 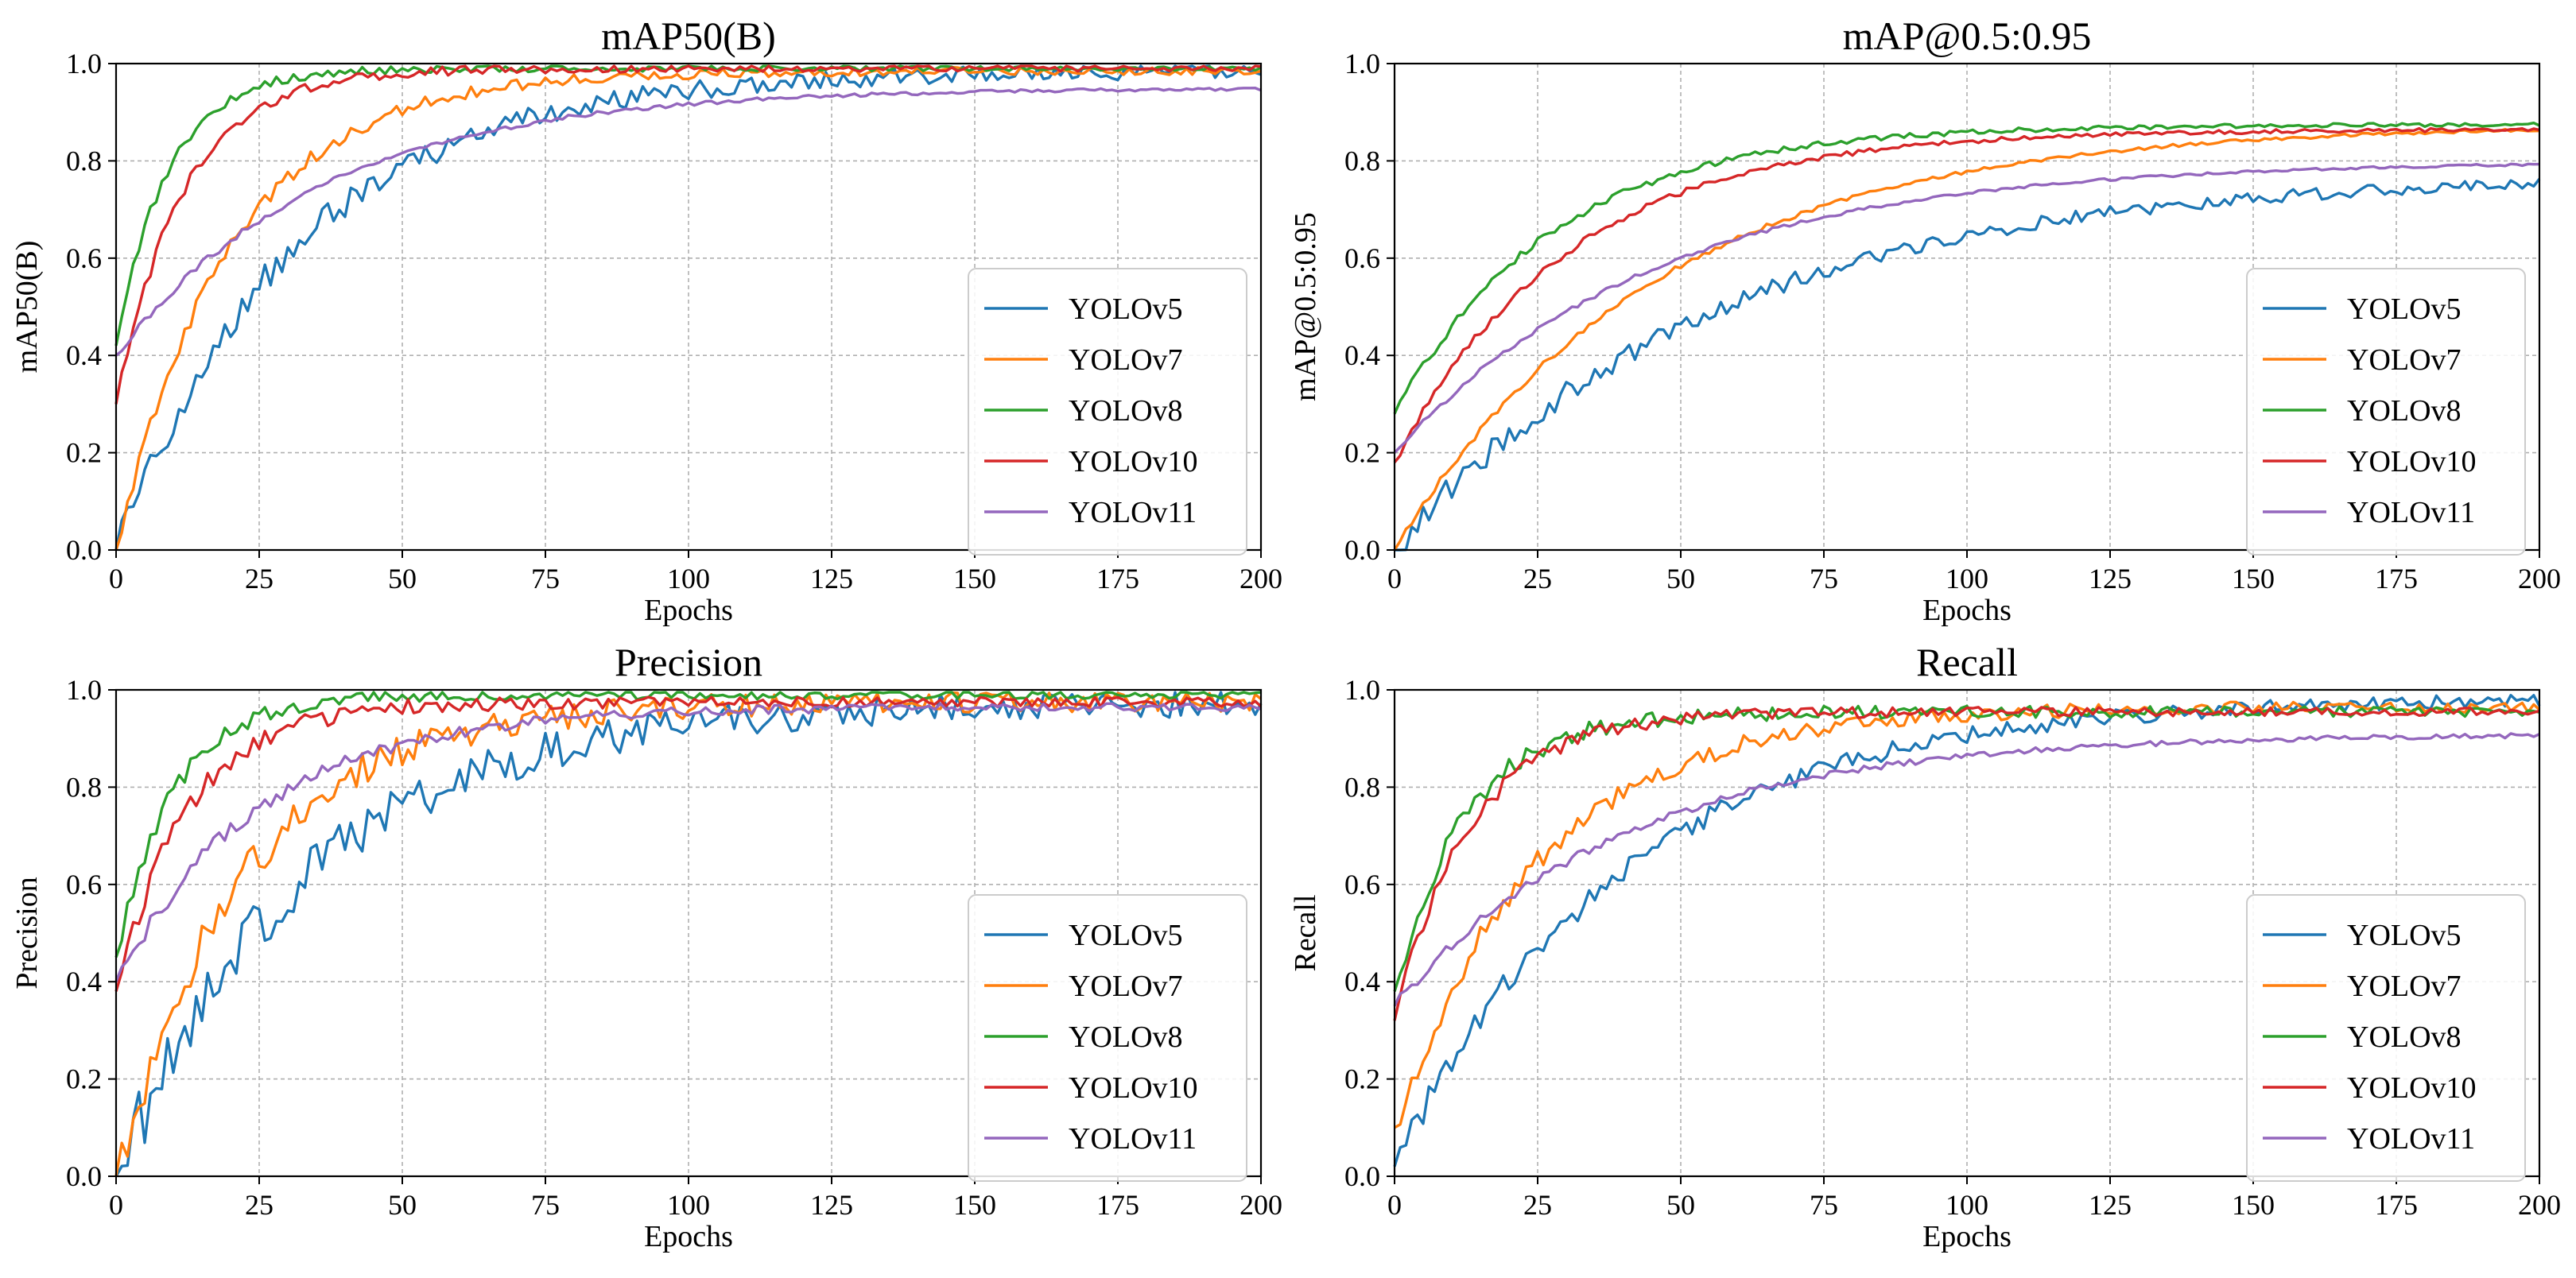 I want to click on legend-label: YOLOv8, so click(x=2405, y=411).